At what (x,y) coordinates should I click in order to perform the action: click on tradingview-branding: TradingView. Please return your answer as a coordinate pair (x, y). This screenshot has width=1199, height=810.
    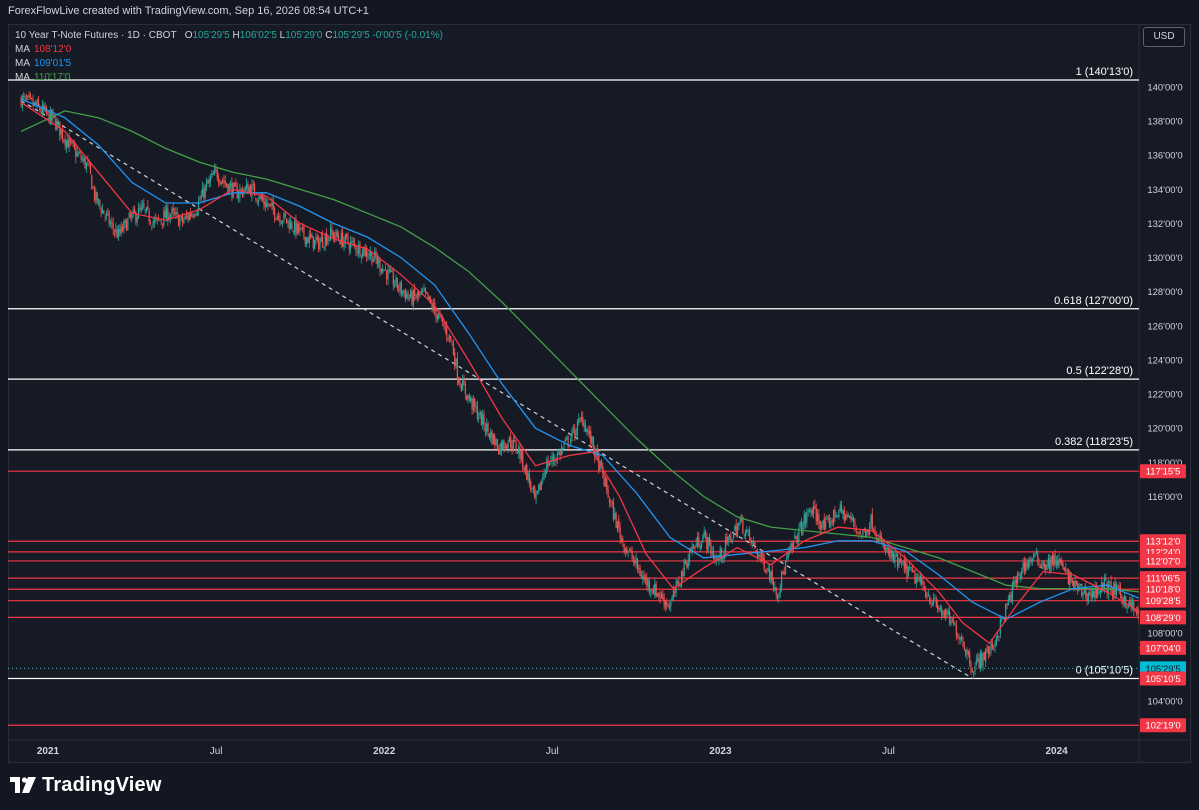
    Looking at the image, I should click on (86, 785).